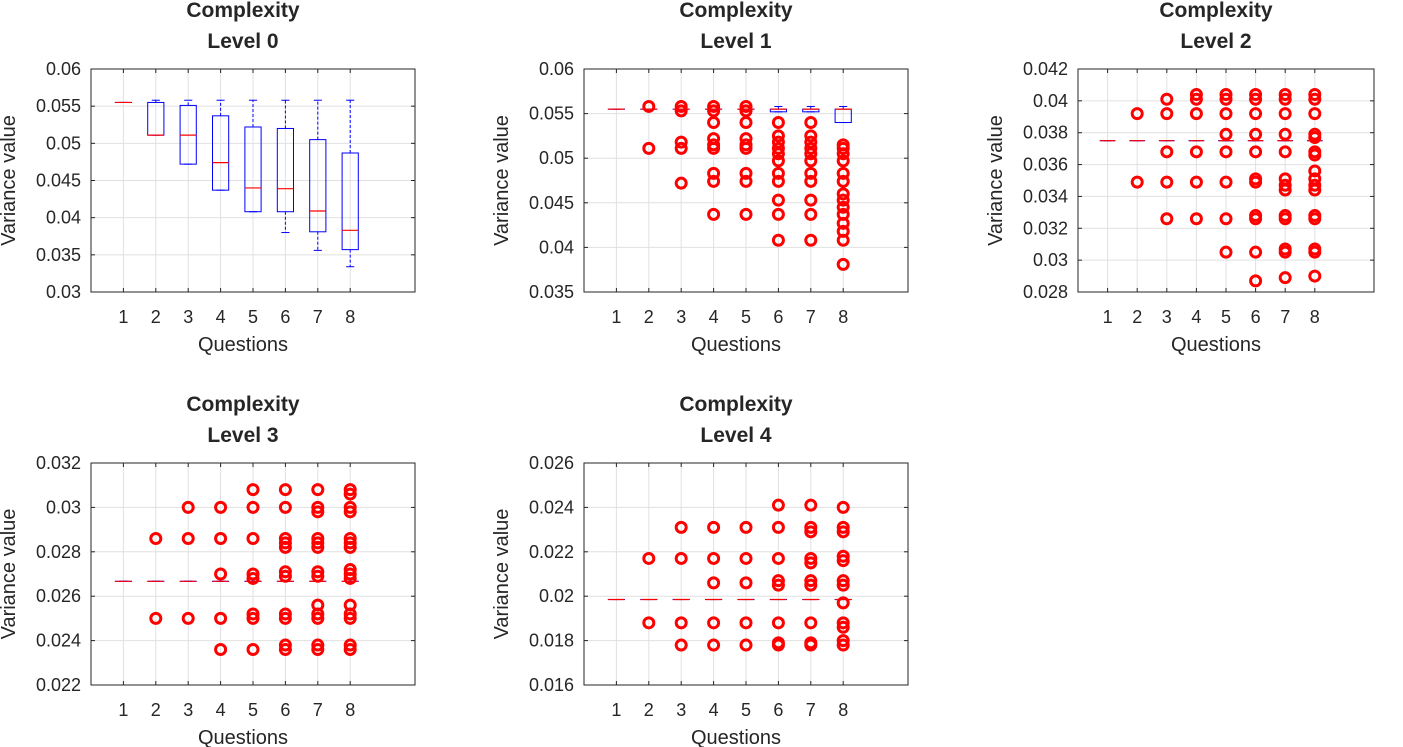 The width and height of the screenshot is (1403, 747). I want to click on y-tick-label: 0.022, so click(551, 552).